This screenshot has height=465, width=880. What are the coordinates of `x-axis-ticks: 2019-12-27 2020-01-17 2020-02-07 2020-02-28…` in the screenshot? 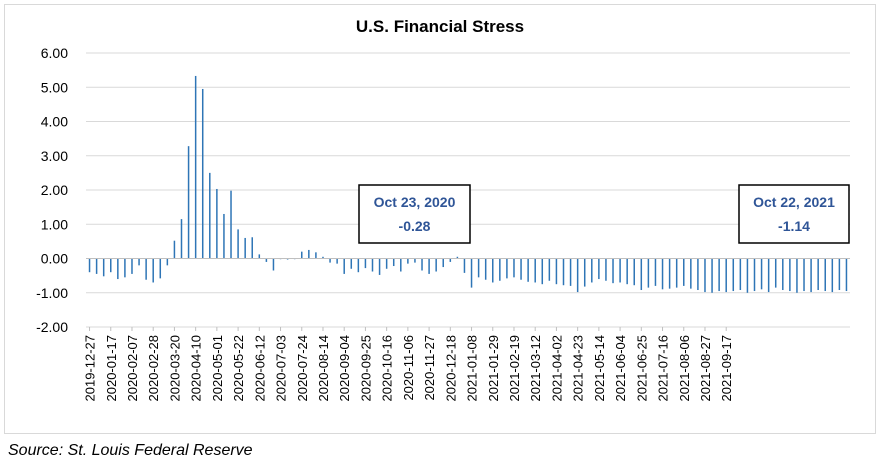 It's located at (408, 364).